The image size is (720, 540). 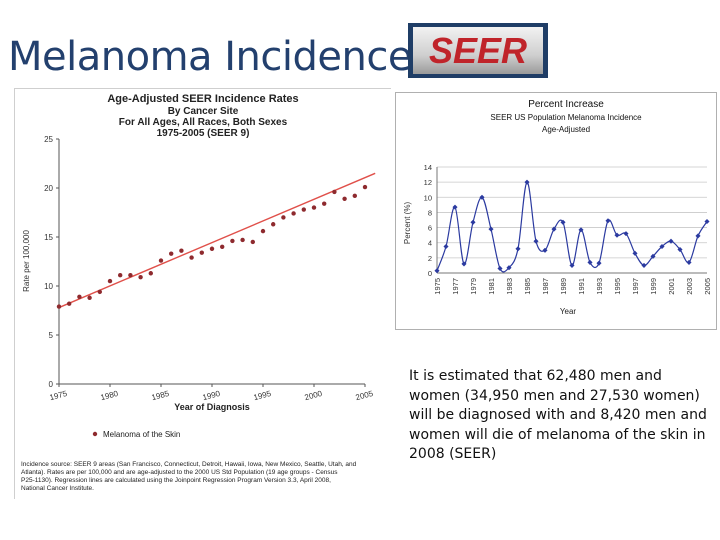 What do you see at coordinates (491, 286) in the screenshot?
I see `x-tick-label: 1981` at bounding box center [491, 286].